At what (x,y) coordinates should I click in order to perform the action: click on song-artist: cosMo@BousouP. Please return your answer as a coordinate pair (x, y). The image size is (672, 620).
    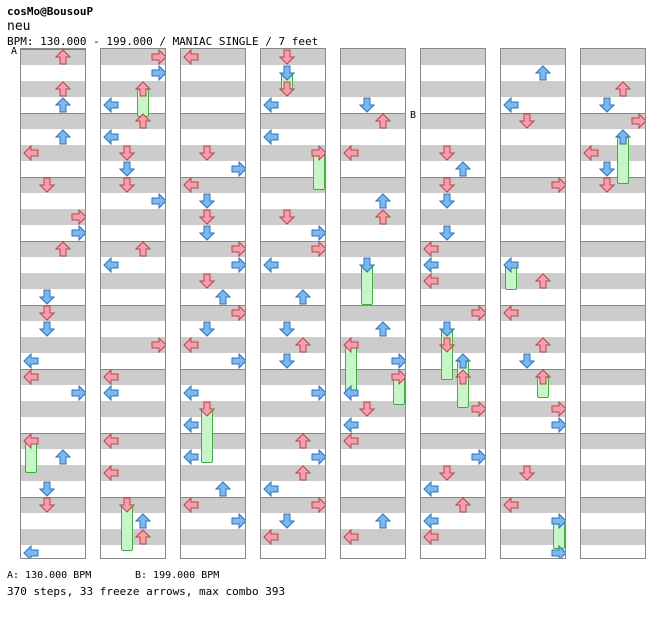
    Looking at the image, I should click on (50, 11).